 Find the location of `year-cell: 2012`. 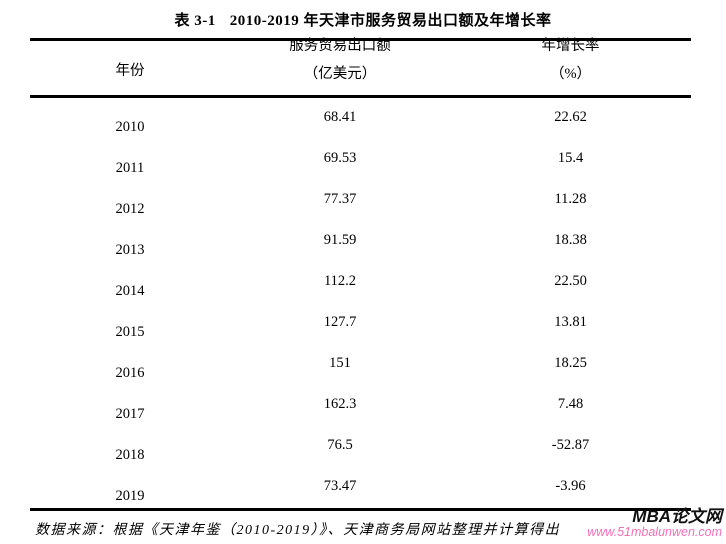

year-cell: 2012 is located at coordinates (130, 208).